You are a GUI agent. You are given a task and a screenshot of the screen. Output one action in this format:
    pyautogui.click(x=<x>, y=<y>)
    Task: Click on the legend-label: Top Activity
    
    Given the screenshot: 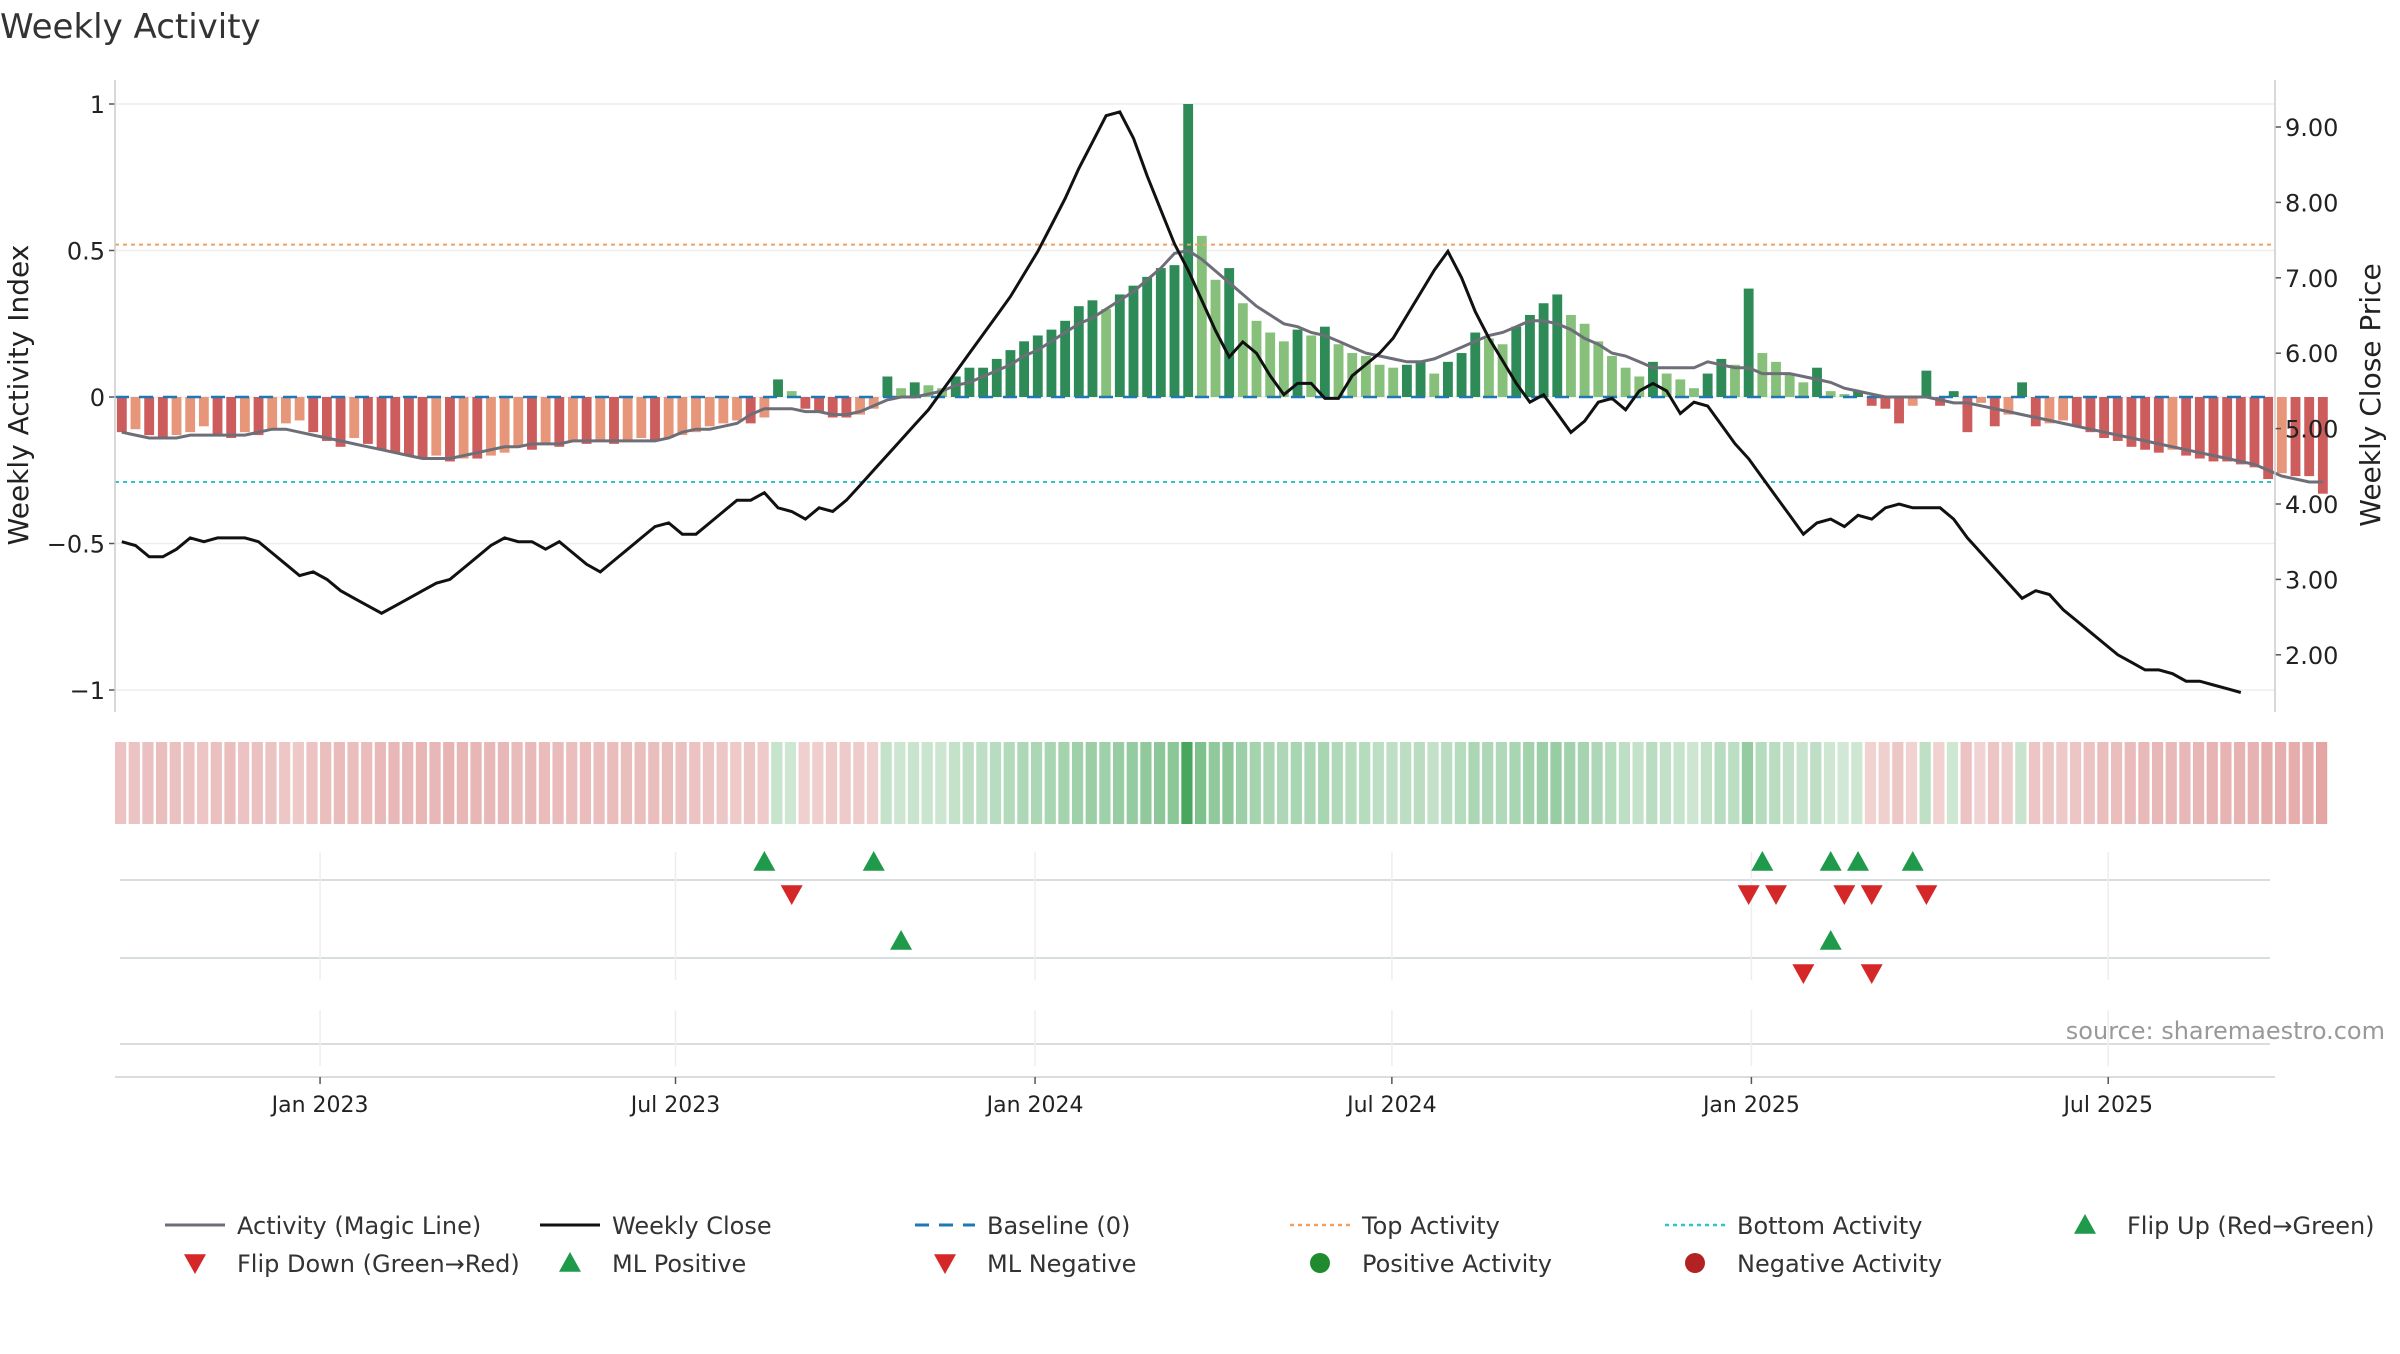 What is the action you would take?
    pyautogui.click(x=1430, y=1226)
    